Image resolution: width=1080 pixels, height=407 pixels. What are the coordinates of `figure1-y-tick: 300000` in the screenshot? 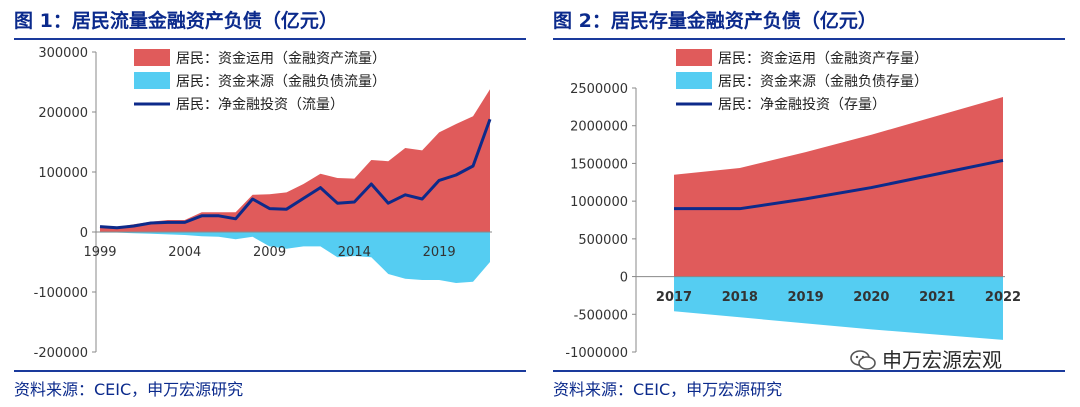 It's located at (63, 53).